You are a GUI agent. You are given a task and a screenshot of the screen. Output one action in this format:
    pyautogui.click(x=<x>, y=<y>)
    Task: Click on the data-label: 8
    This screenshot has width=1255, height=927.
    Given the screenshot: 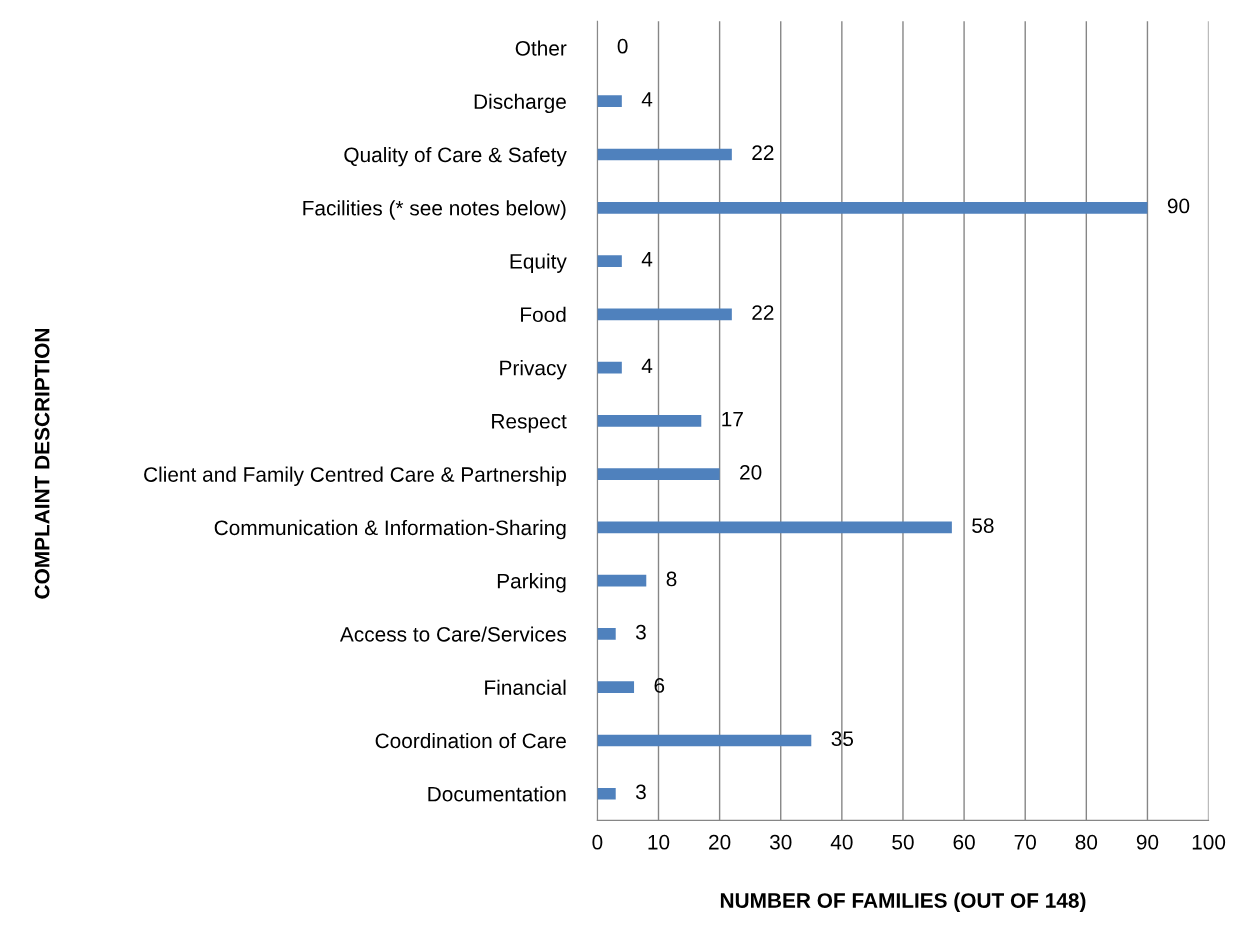 What is the action you would take?
    pyautogui.click(x=671, y=579)
    